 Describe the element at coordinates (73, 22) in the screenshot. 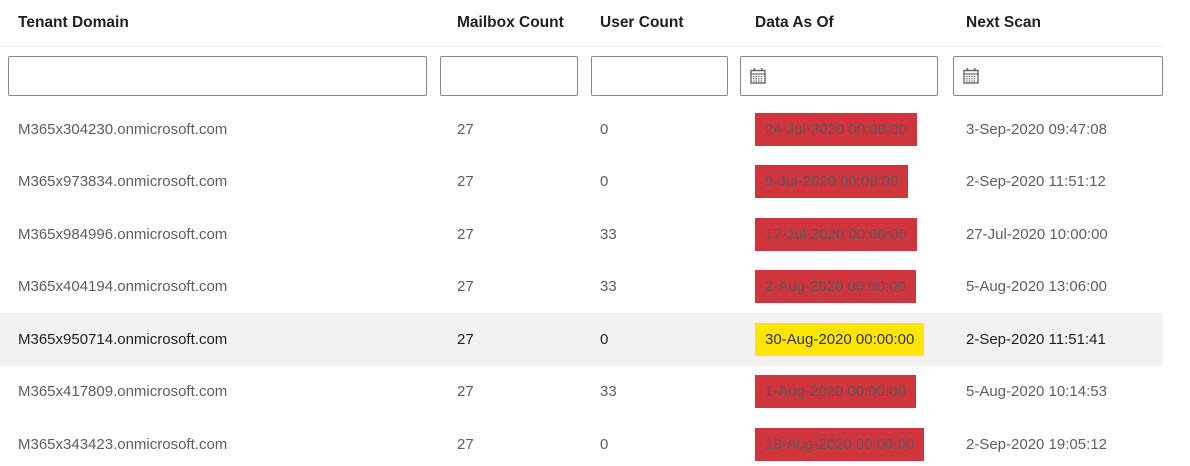

I see `column-header-tenant-domain: Tenant Domain` at that location.